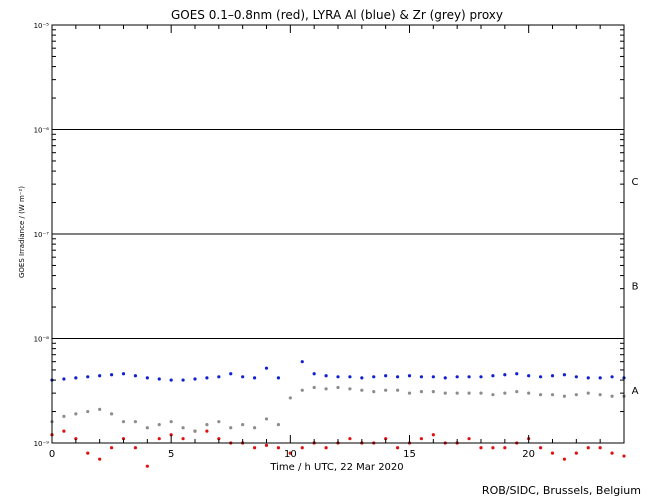 This screenshot has height=500, width=650. Describe the element at coordinates (635, 287) in the screenshot. I see `class-label-b: B` at that location.